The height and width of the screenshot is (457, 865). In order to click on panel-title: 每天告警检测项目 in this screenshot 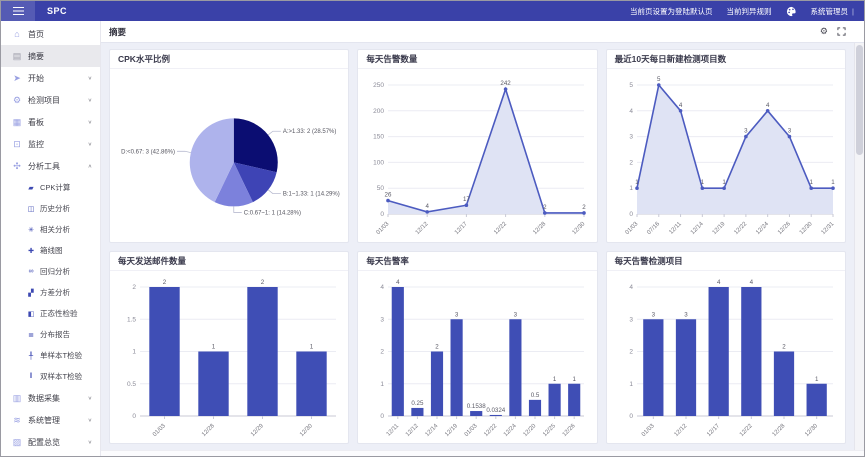, I will do `click(648, 260)`.